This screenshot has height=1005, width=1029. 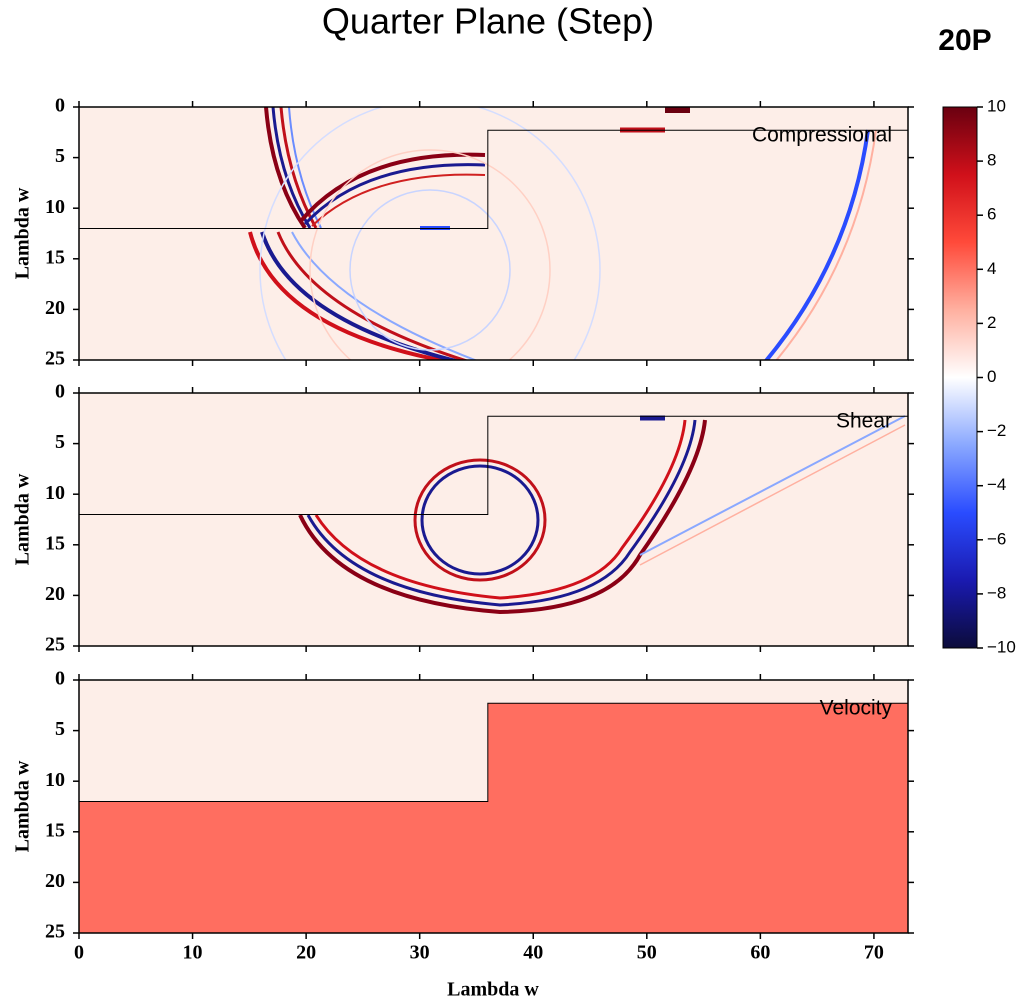 I want to click on colorbar-tick-label: 2, so click(x=991, y=322).